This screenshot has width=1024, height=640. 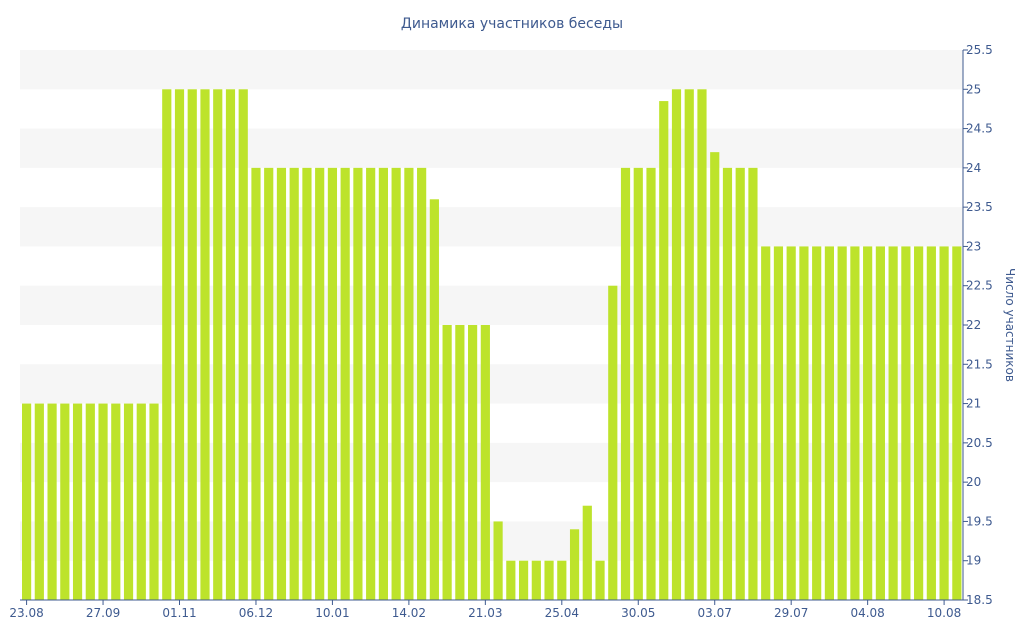 I want to click on x-tick-label: 30.05, so click(x=638, y=613).